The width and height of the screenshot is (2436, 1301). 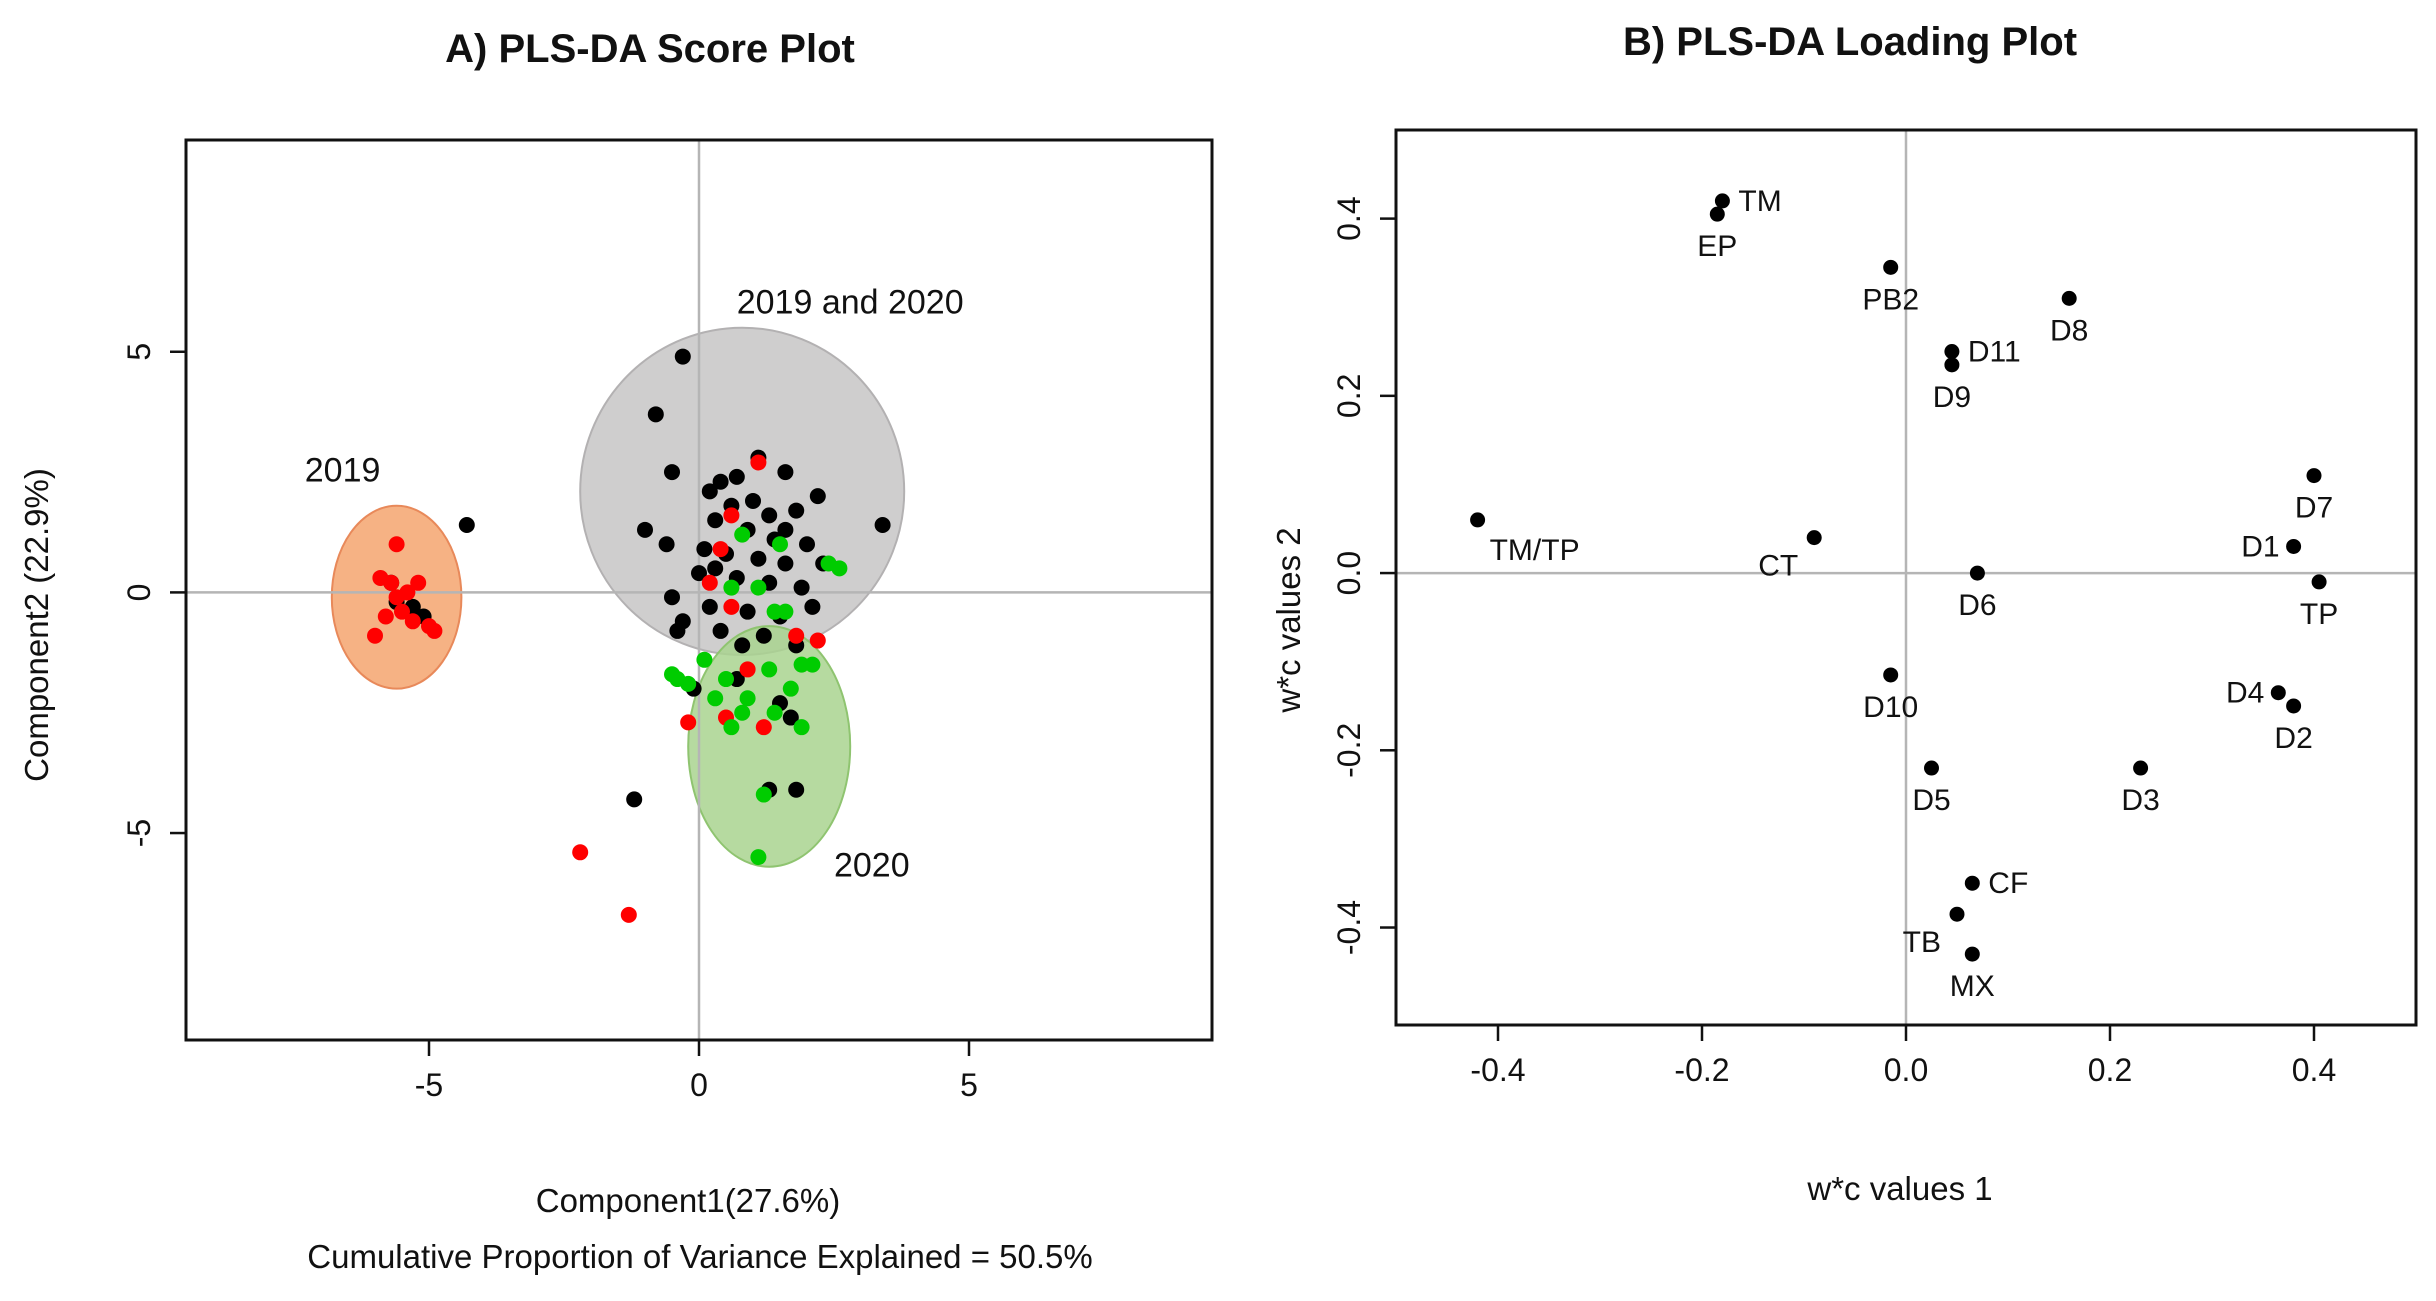 I want to click on loading-point-label: CF, so click(x=2008, y=883).